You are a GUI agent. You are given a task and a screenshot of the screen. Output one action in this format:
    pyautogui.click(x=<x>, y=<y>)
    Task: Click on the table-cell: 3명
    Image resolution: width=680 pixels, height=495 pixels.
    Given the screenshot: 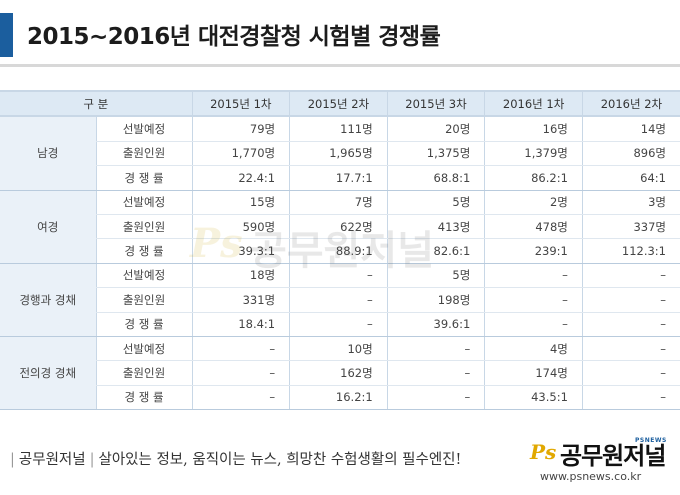 What is the action you would take?
    pyautogui.click(x=630, y=202)
    